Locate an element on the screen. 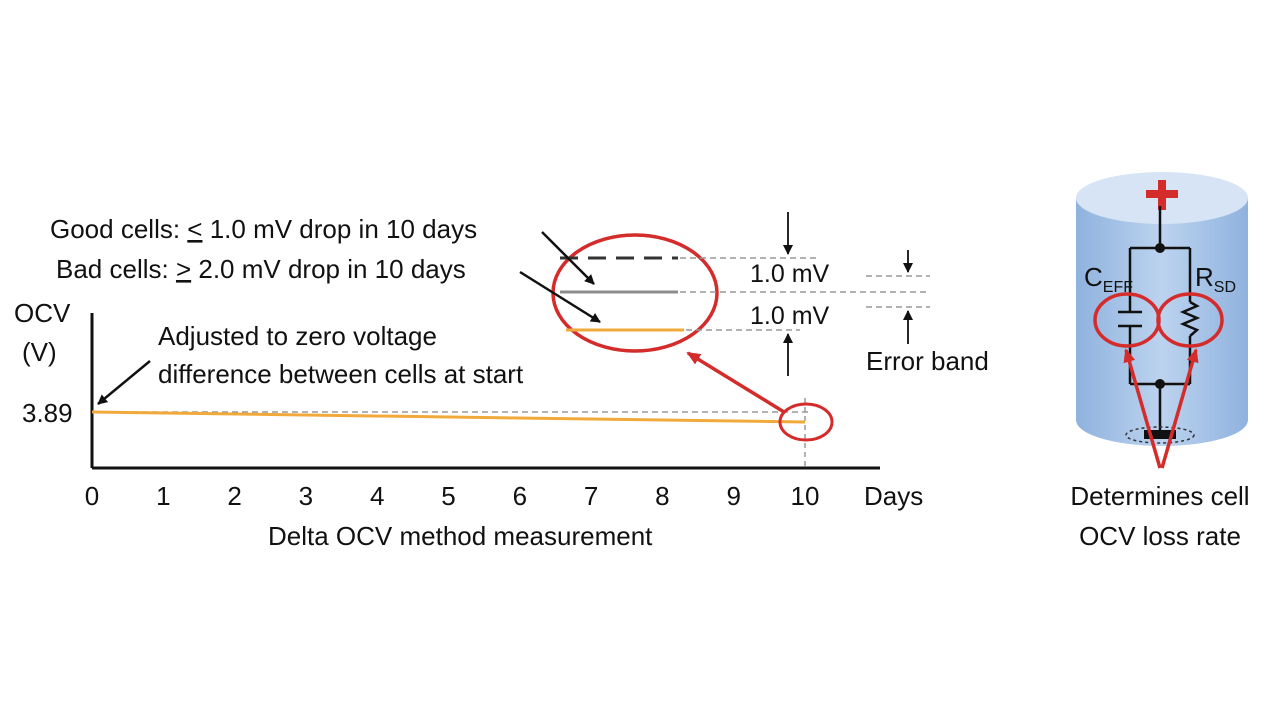 The height and width of the screenshot is (721, 1280). bad-cells-symbol: > is located at coordinates (183, 269).